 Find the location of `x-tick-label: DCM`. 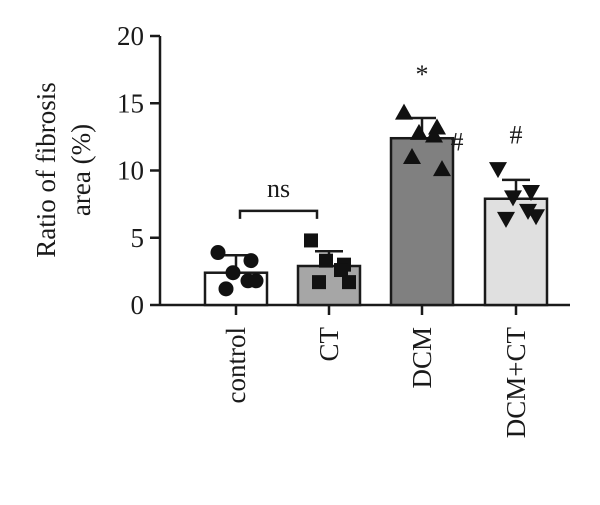

x-tick-label: DCM is located at coordinates (422, 358).